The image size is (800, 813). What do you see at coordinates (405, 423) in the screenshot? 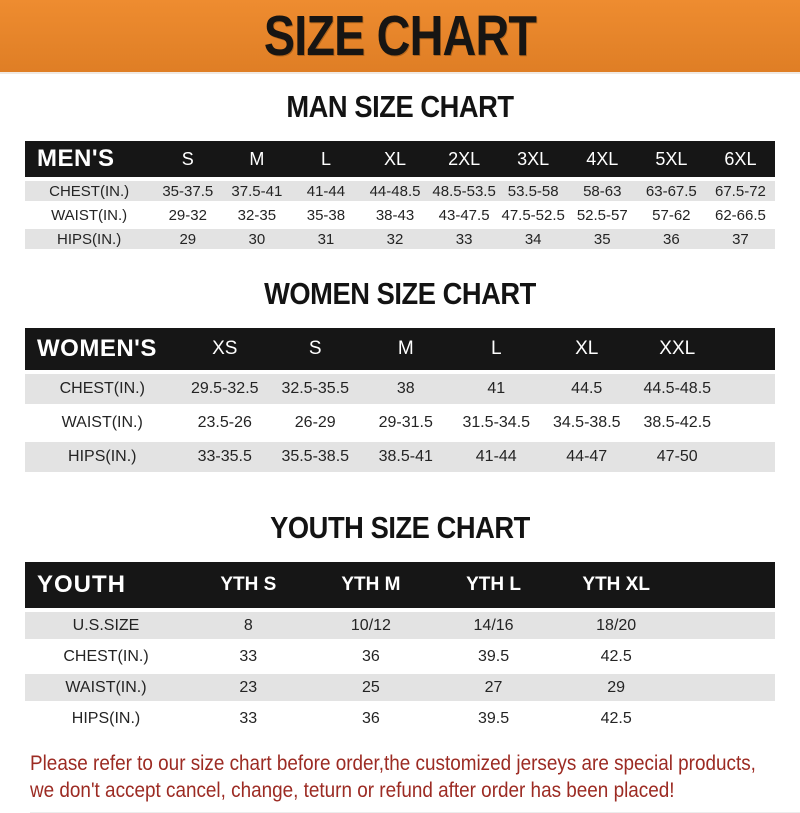
I see `size-cell: 29-31.5` at bounding box center [405, 423].